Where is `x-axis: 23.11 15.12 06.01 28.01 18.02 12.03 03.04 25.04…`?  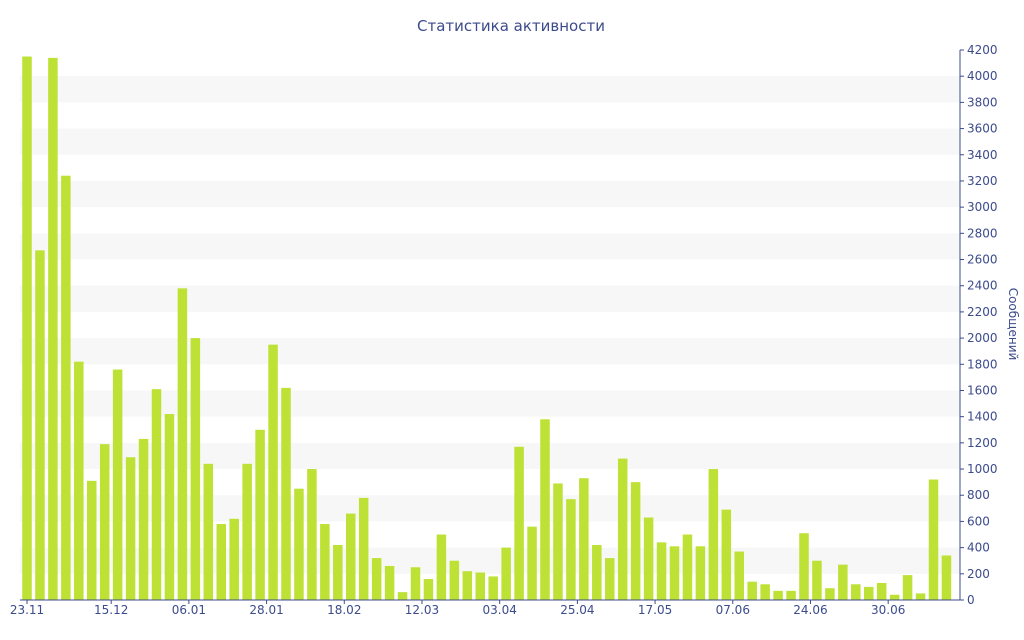 x-axis: 23.11 15.12 06.01 28.01 18.02 12.03 03.04 25.04… is located at coordinates (485, 608).